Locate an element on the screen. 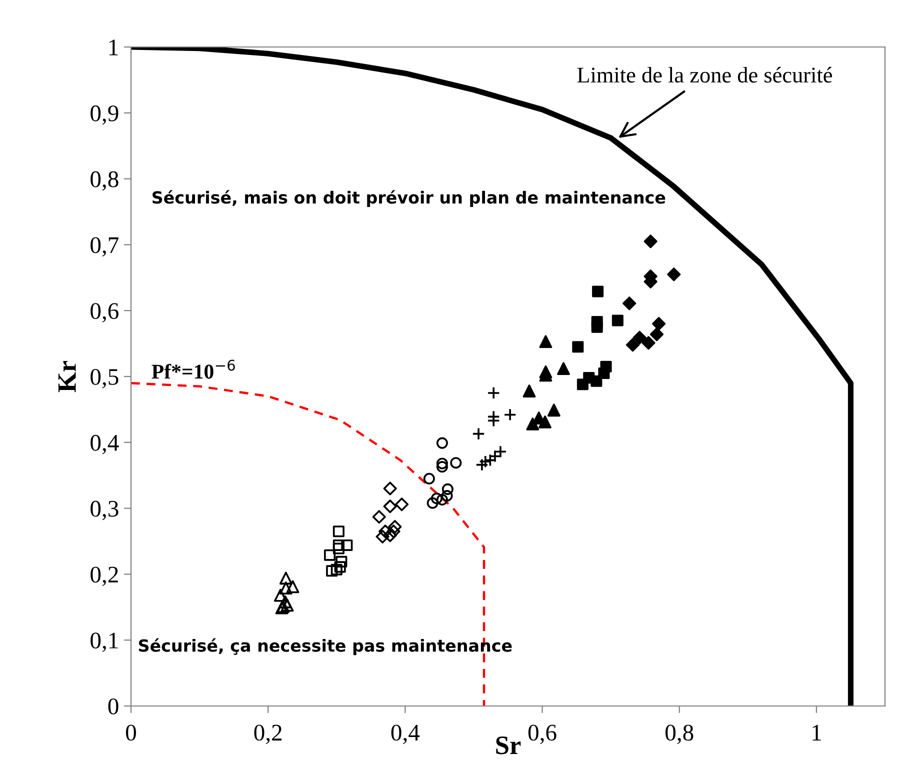  x-tick-label: 0,8 is located at coordinates (680, 734).